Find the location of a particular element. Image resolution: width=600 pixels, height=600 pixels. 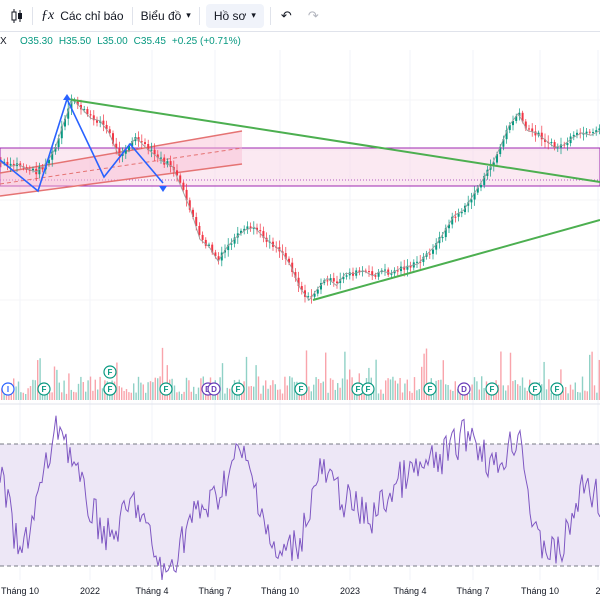

time-axis-label: Tháng 4 is located at coordinates (151, 591).